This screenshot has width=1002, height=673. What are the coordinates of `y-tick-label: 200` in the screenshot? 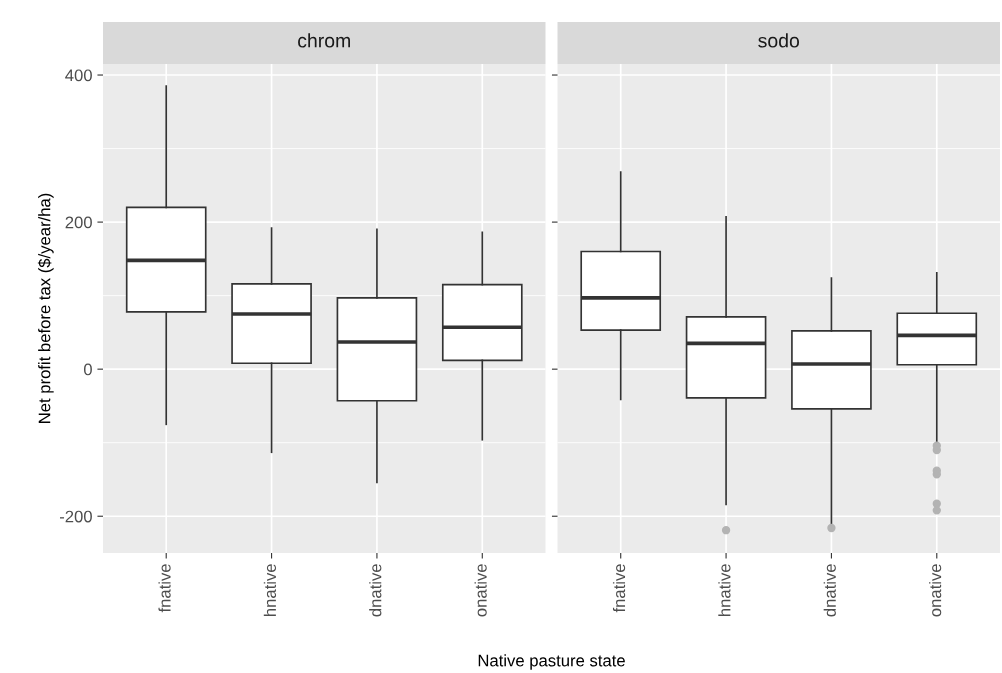 It's located at (78, 222).